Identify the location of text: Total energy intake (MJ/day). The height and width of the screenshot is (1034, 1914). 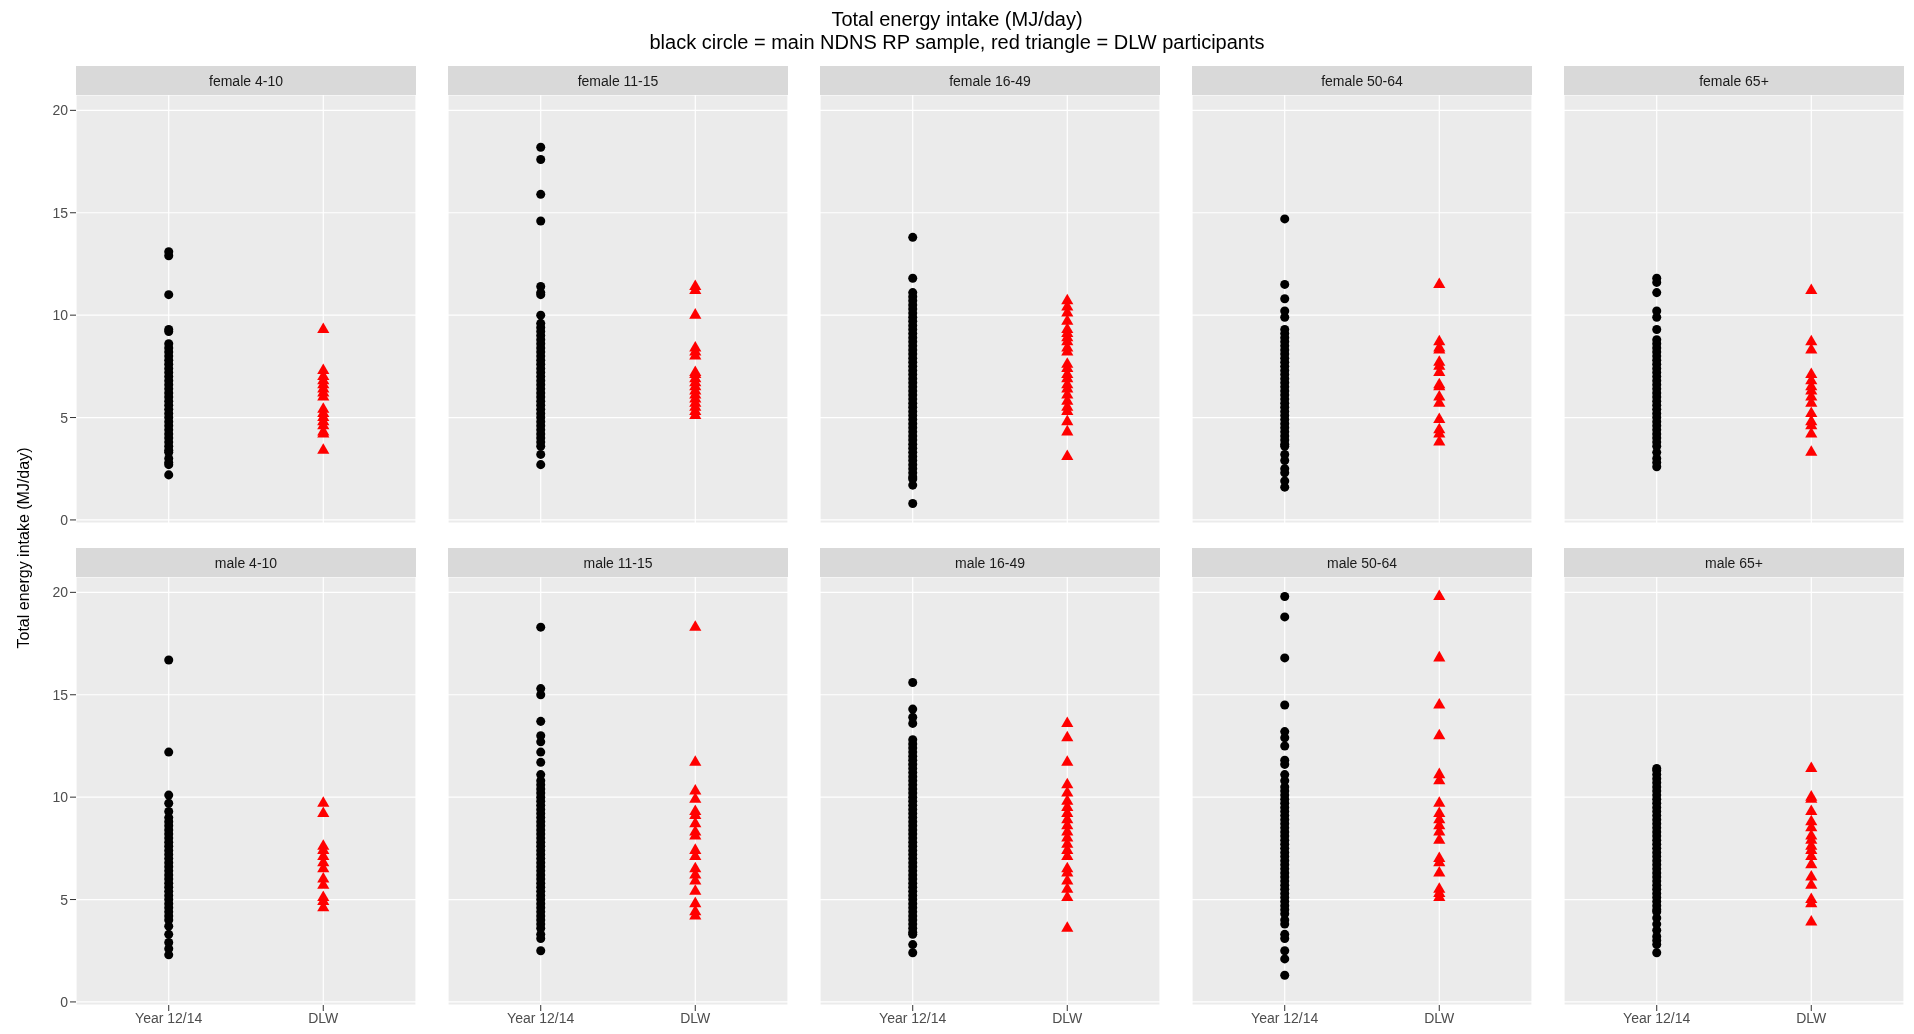
(957, 19).